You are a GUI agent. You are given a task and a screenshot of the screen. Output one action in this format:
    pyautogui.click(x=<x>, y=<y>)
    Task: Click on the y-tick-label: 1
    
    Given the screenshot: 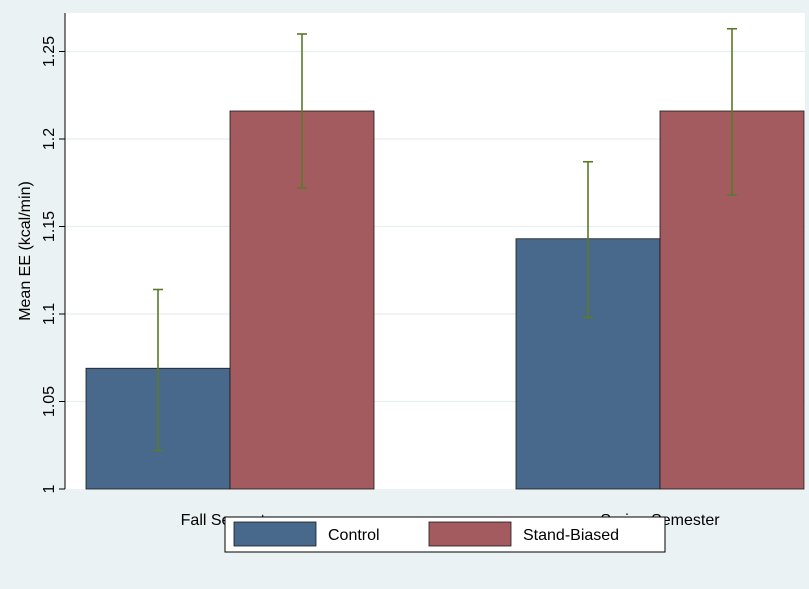 What is the action you would take?
    pyautogui.click(x=49, y=488)
    